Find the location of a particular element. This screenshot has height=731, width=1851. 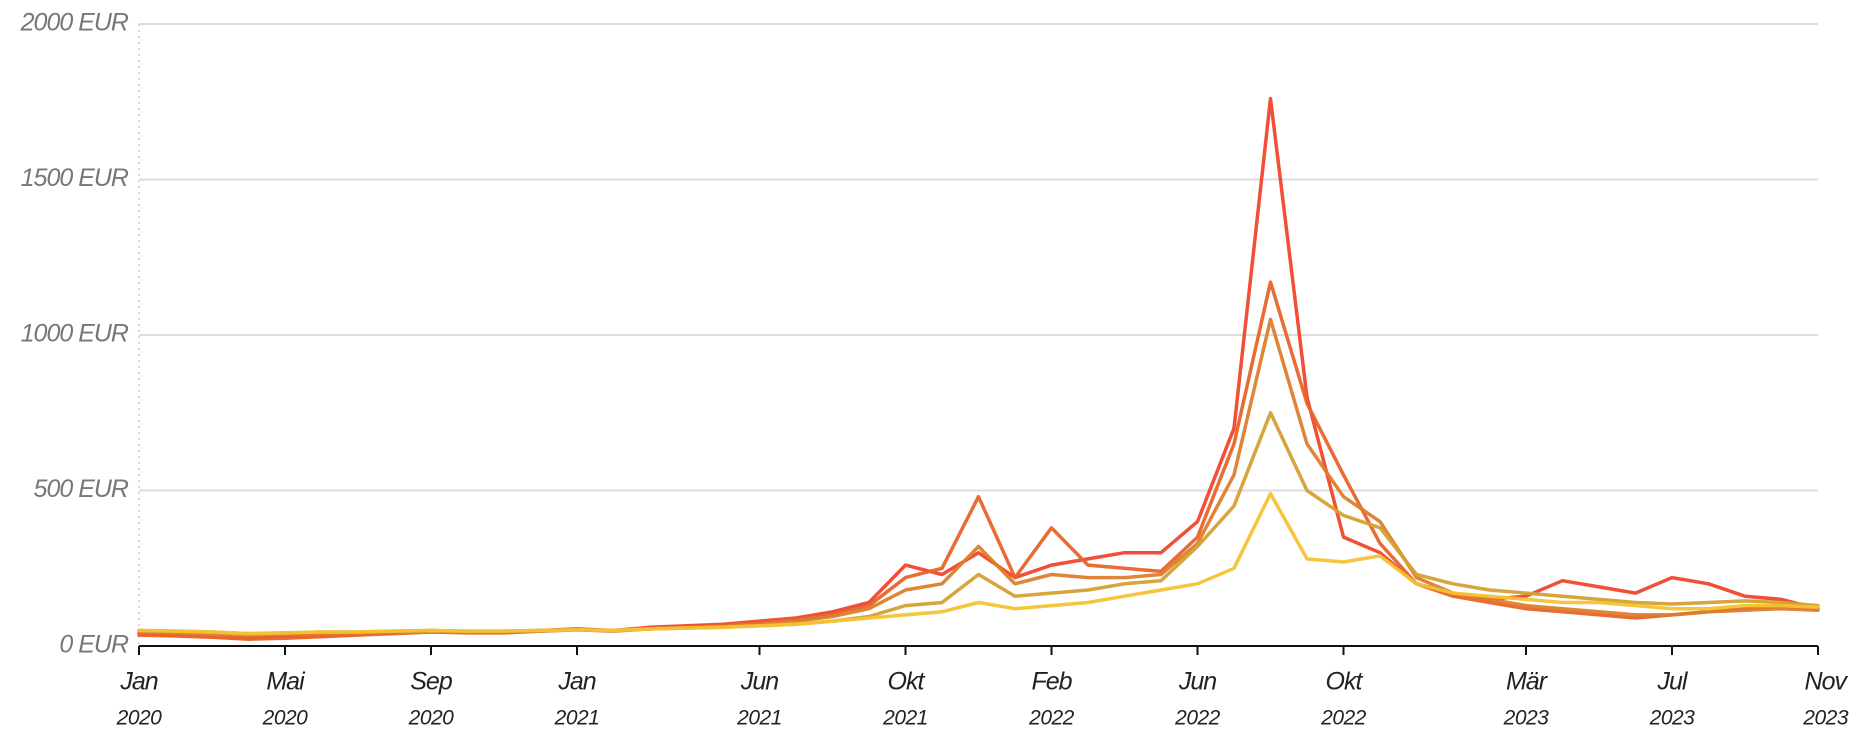

x-tick-label: Jul is located at coordinates (1673, 682).